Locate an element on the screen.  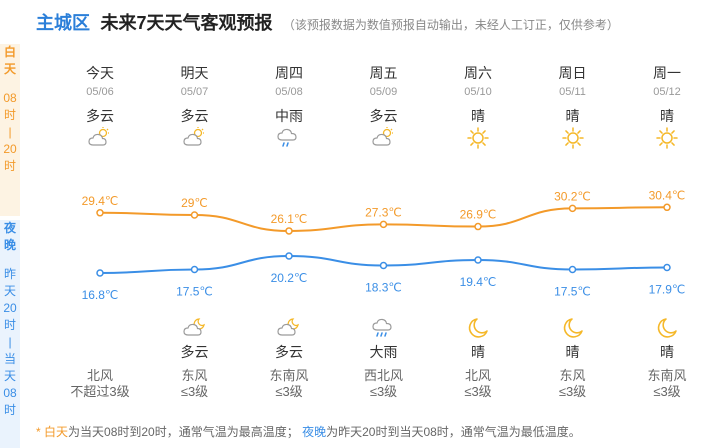
day-name: 周六 is located at coordinates (478, 73).